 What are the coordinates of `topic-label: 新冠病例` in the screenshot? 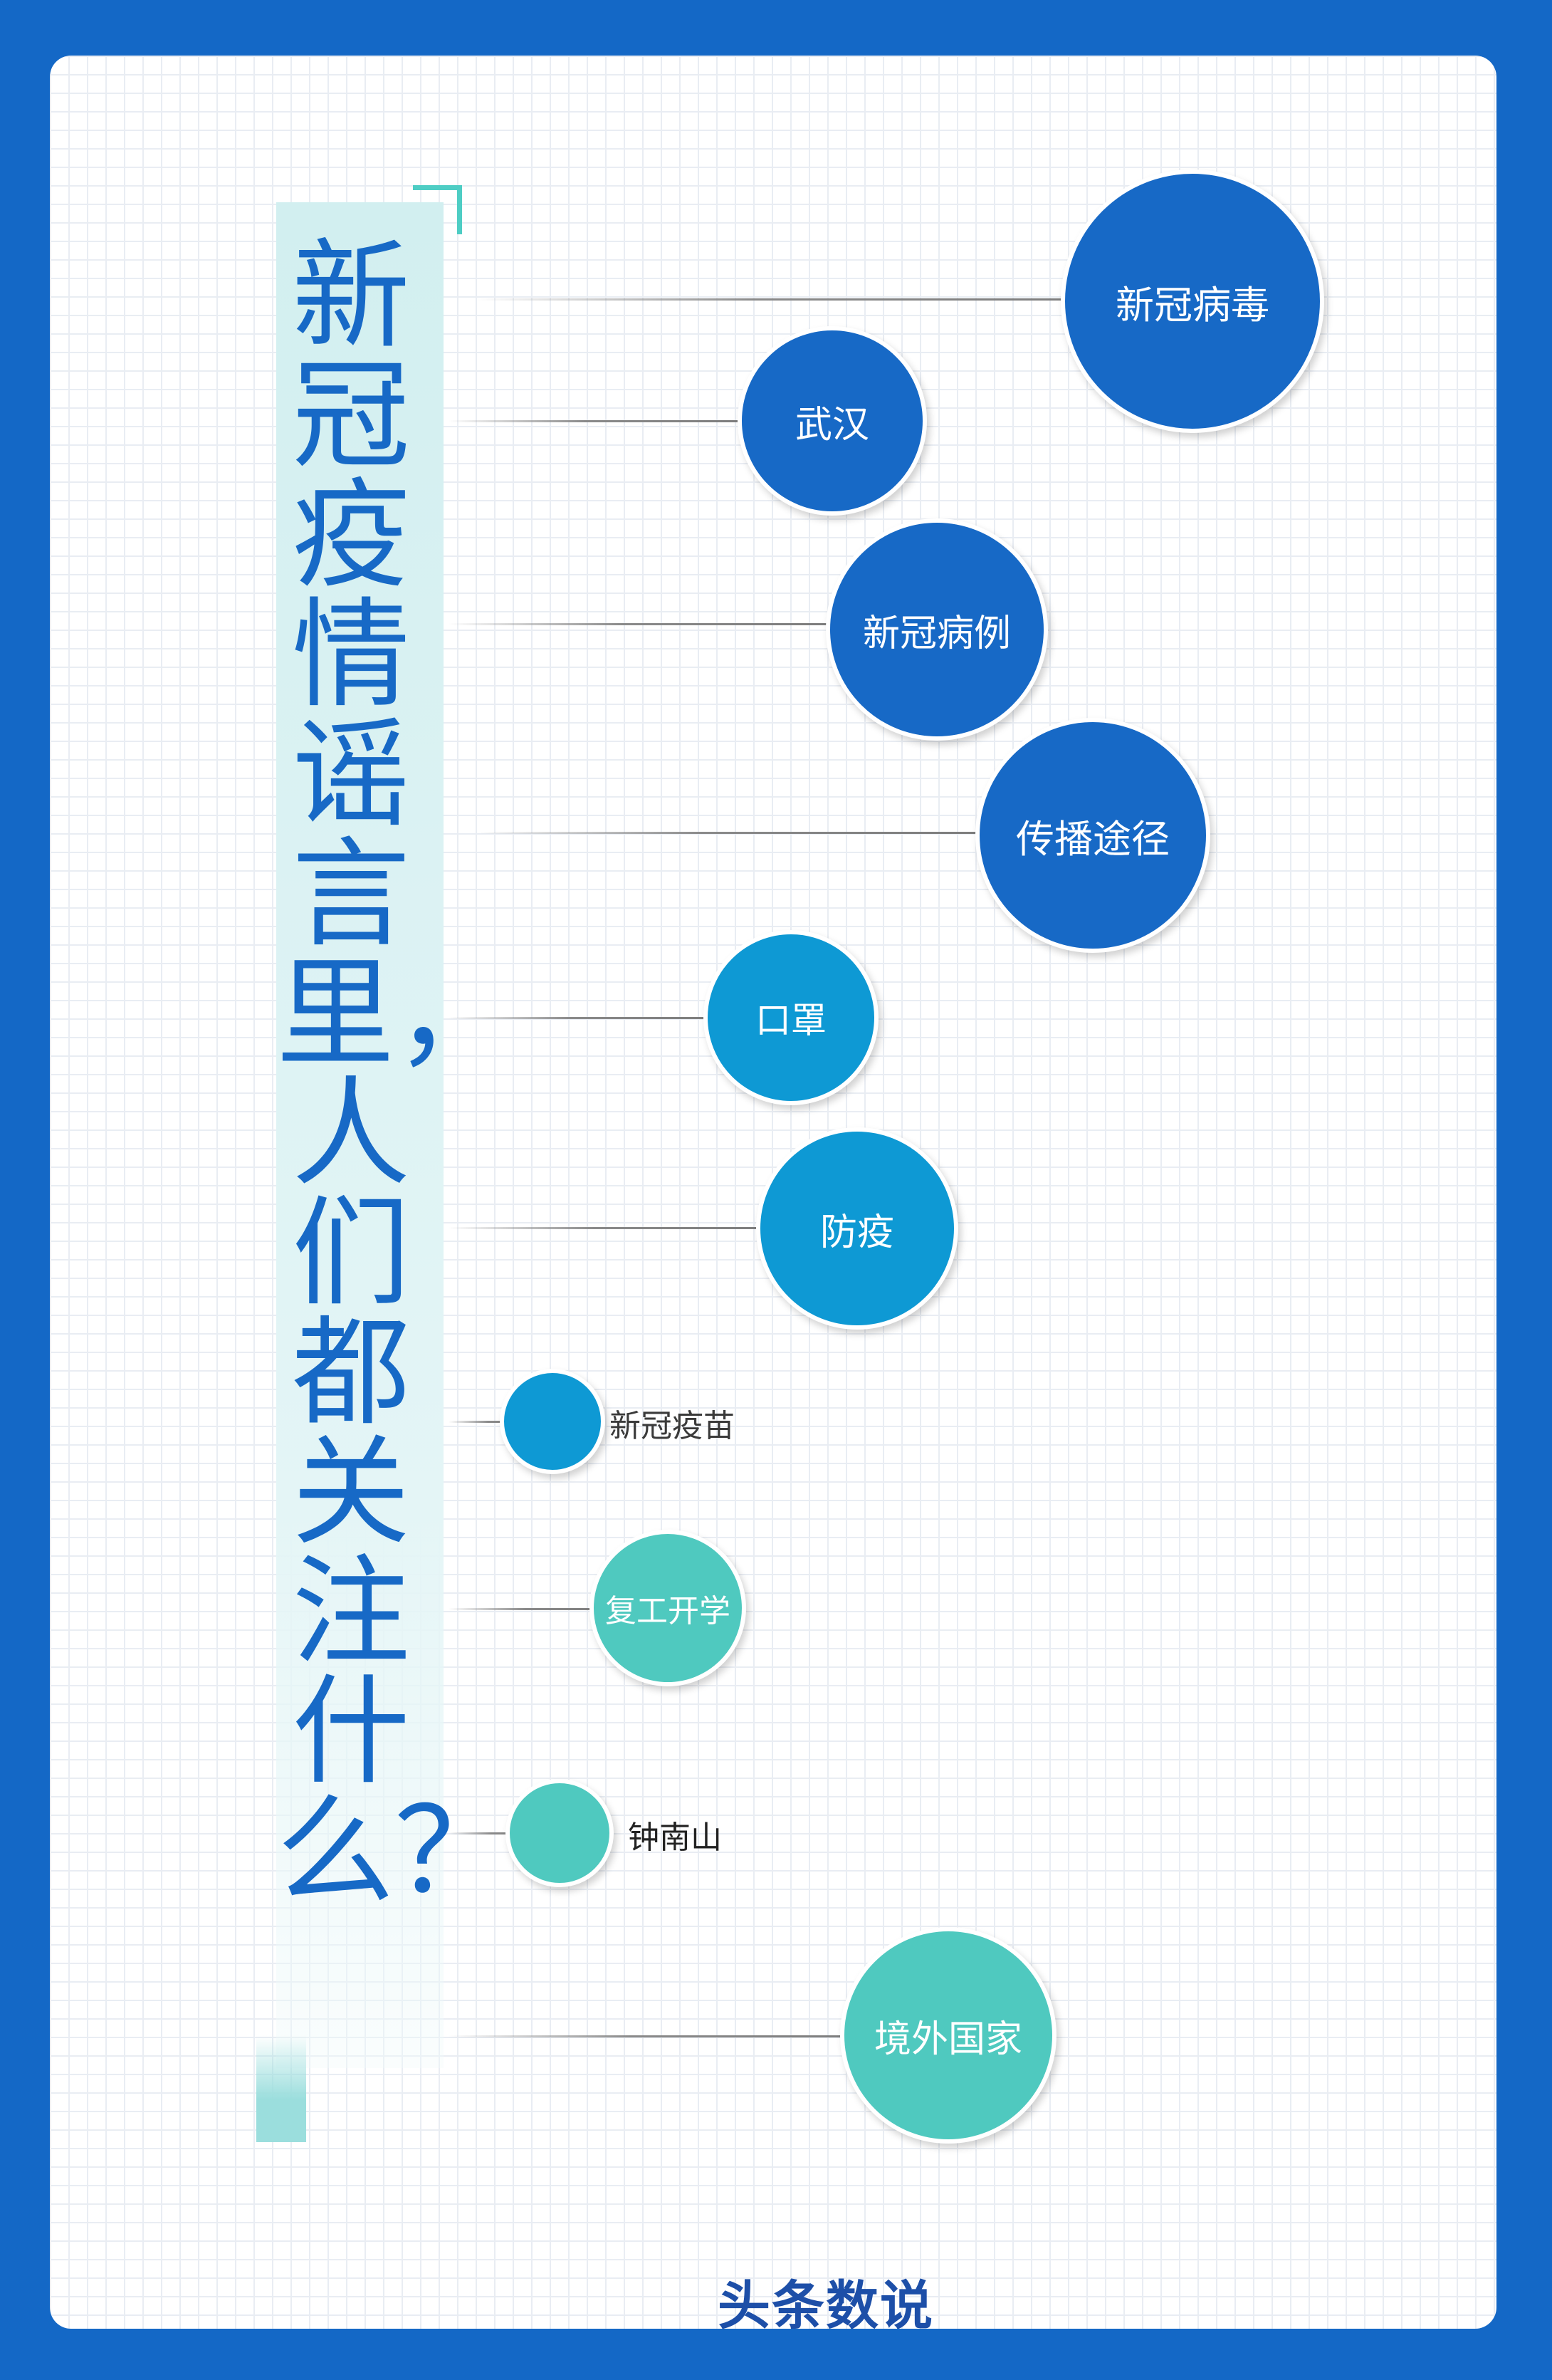 It's located at (936, 633).